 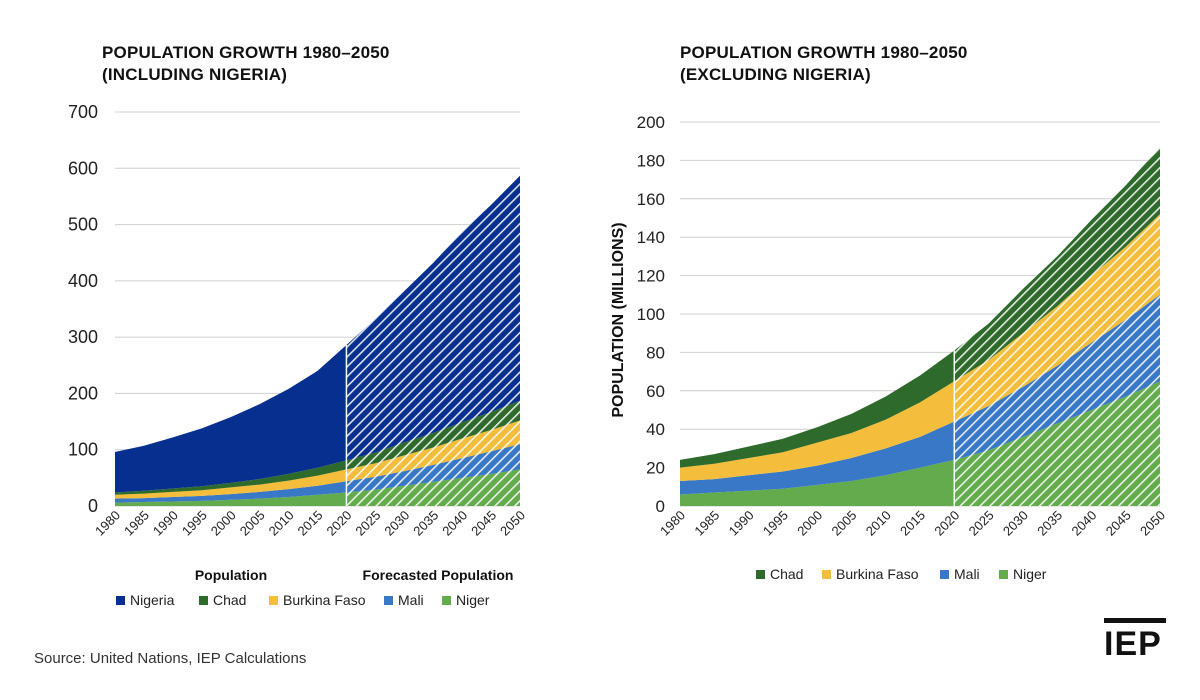 I want to click on logo-text: IEP, so click(x=1133, y=644).